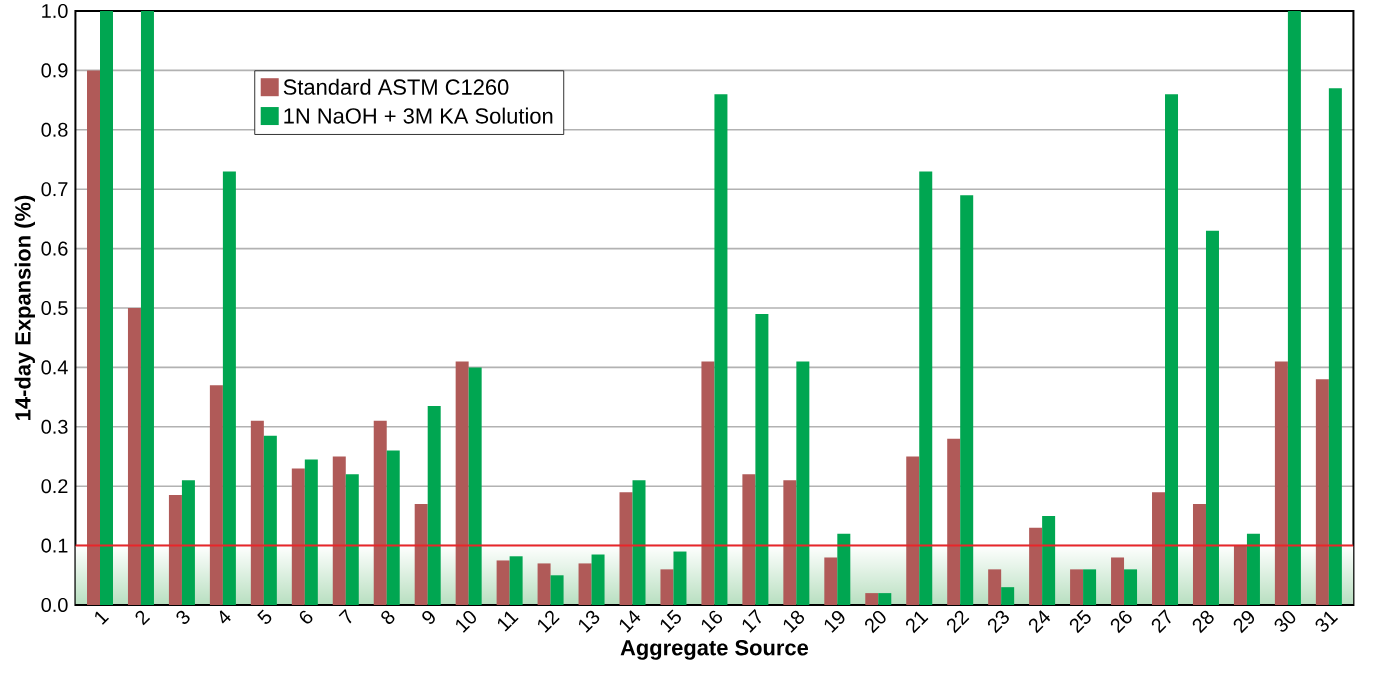 The width and height of the screenshot is (1385, 694). What do you see at coordinates (54, 129) in the screenshot?
I see `y-tick-label: 0.8` at bounding box center [54, 129].